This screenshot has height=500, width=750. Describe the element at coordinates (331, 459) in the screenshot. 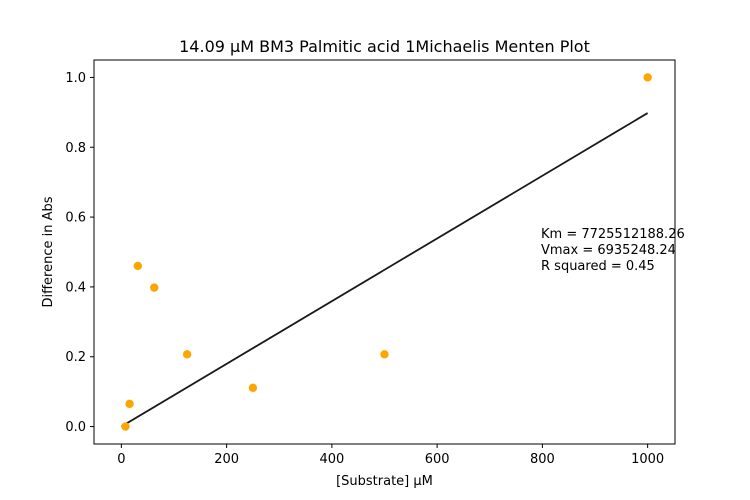

I see `x-tick-label: 400` at that location.